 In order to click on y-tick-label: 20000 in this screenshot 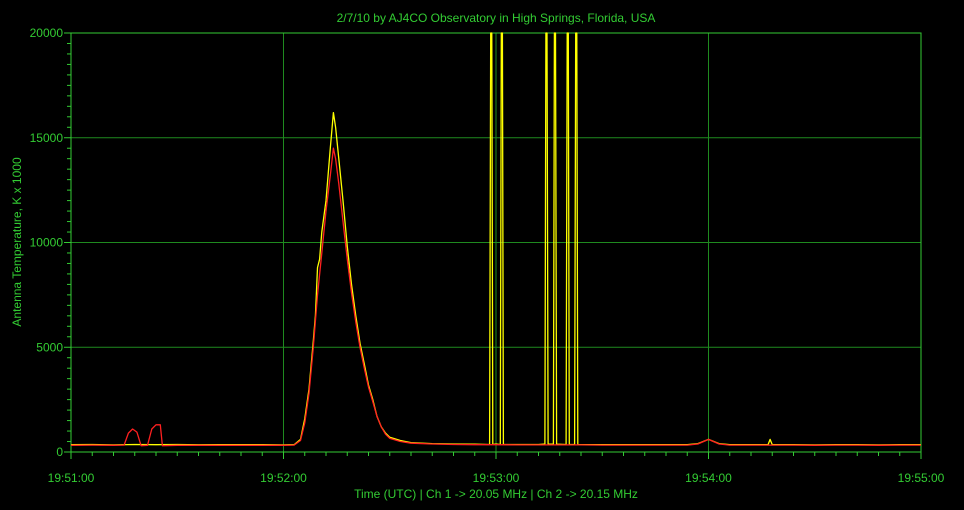, I will do `click(47, 33)`.